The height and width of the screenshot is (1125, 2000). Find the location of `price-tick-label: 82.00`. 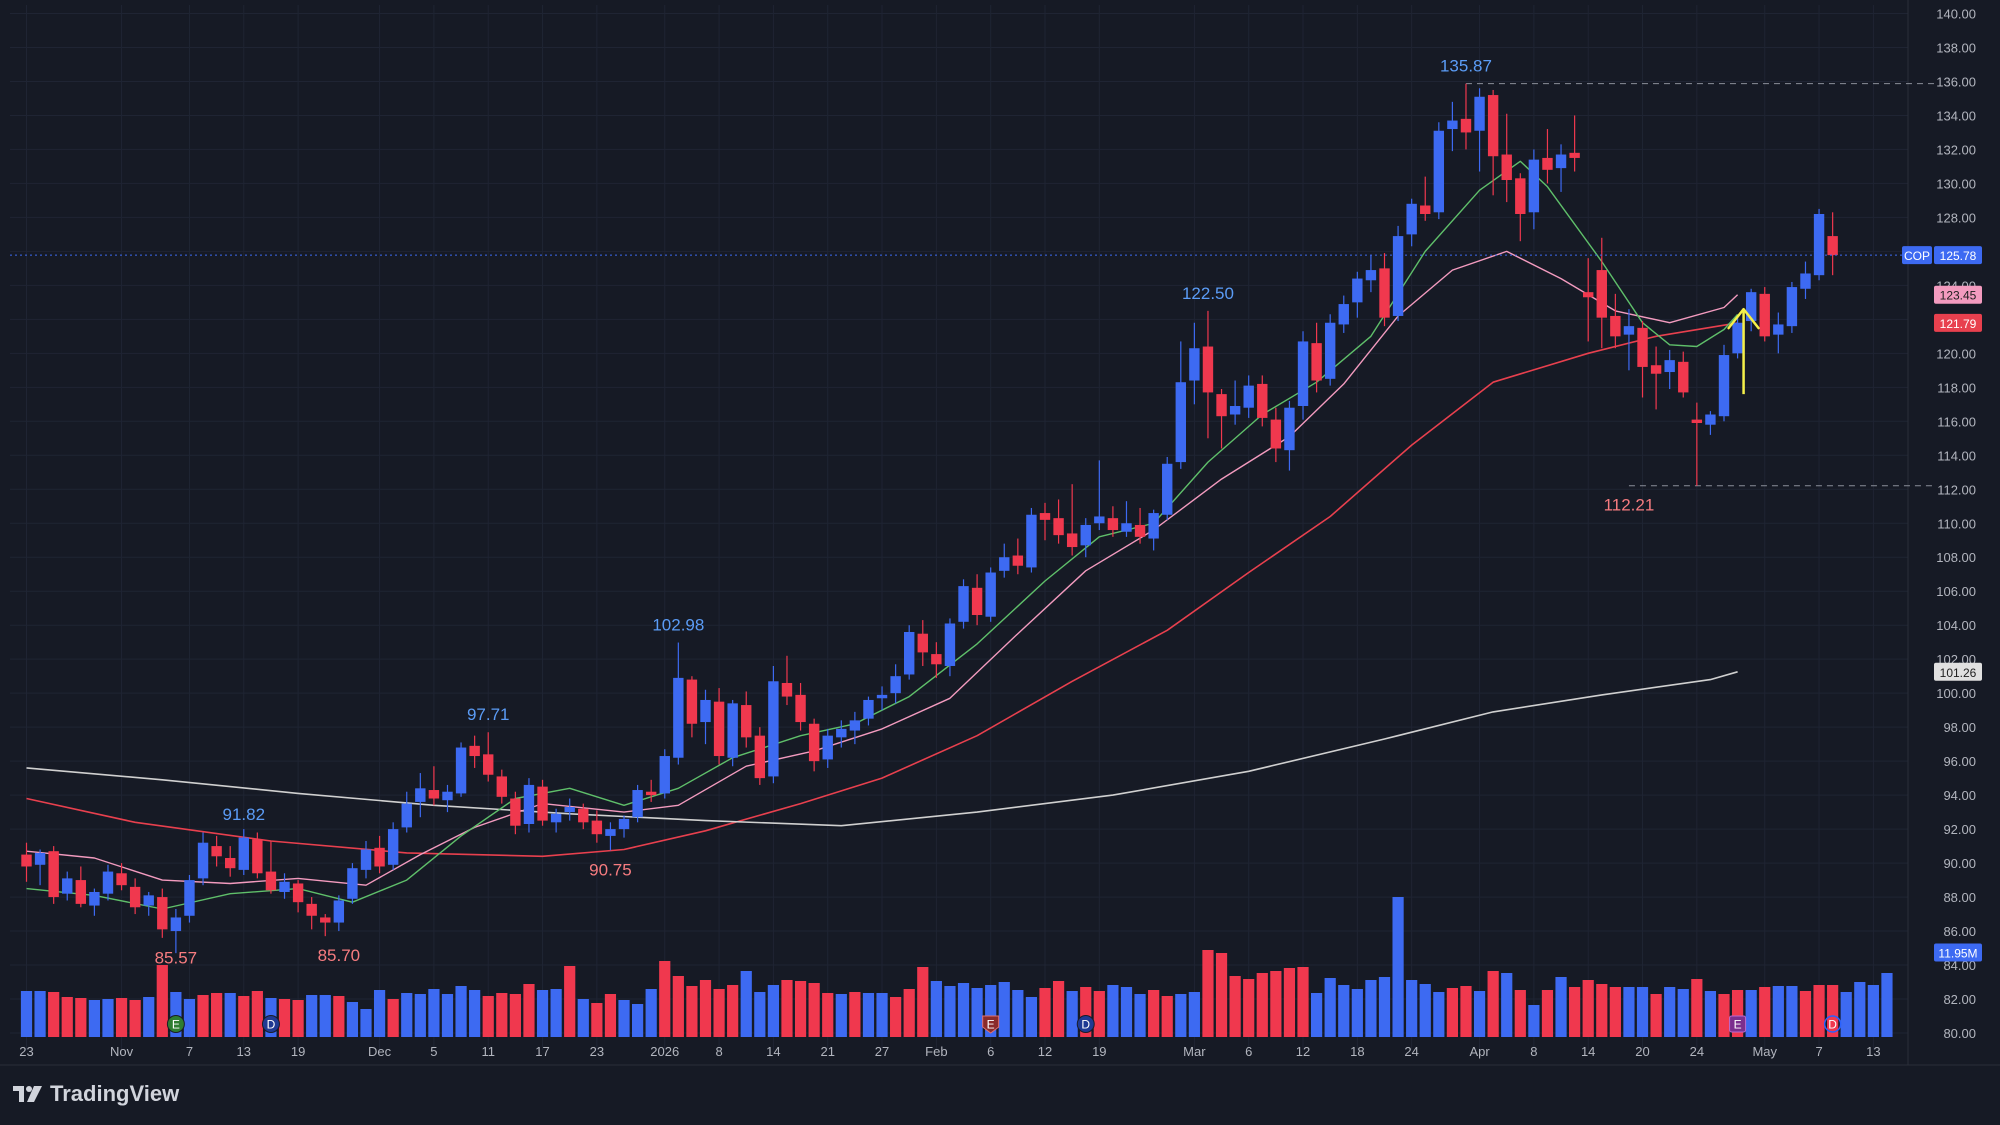

price-tick-label: 82.00 is located at coordinates (1959, 999).